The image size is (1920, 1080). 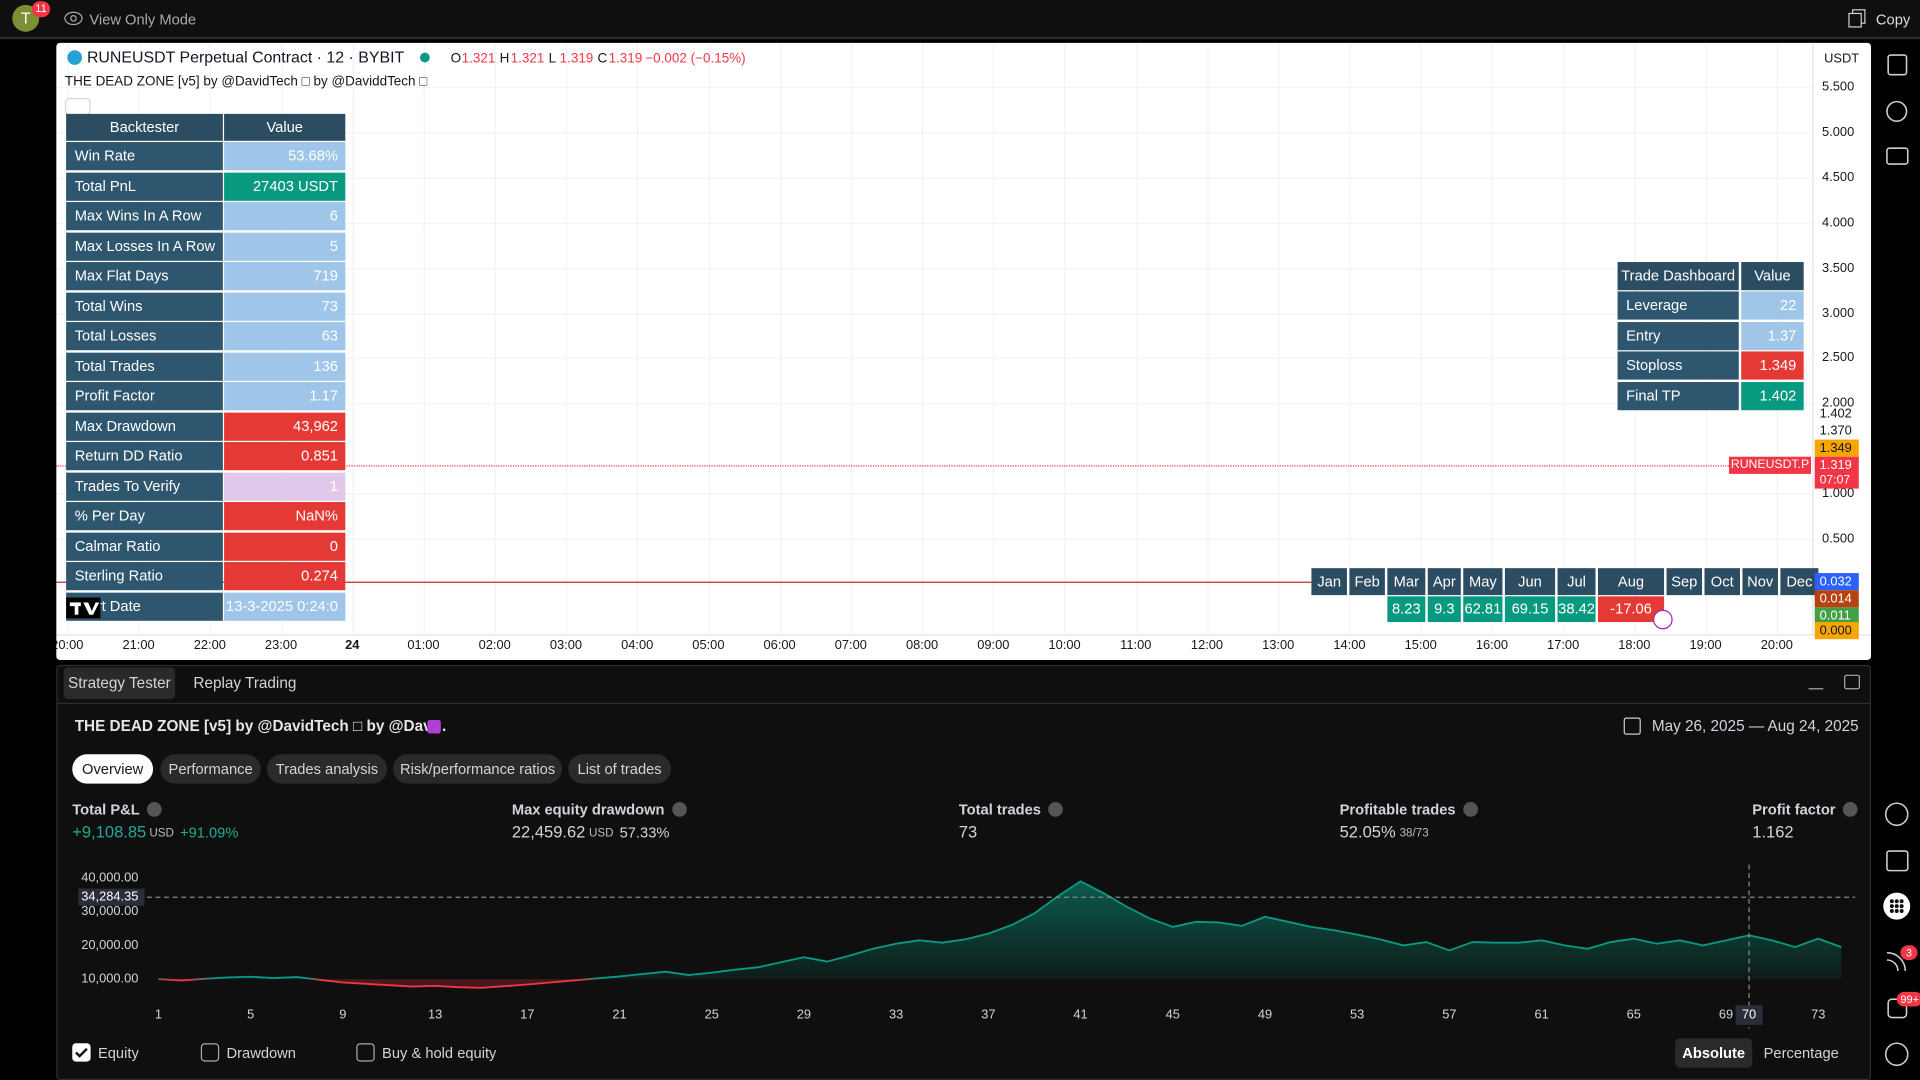 What do you see at coordinates (144, 366) in the screenshot?
I see `backtester-label: Total Trades` at bounding box center [144, 366].